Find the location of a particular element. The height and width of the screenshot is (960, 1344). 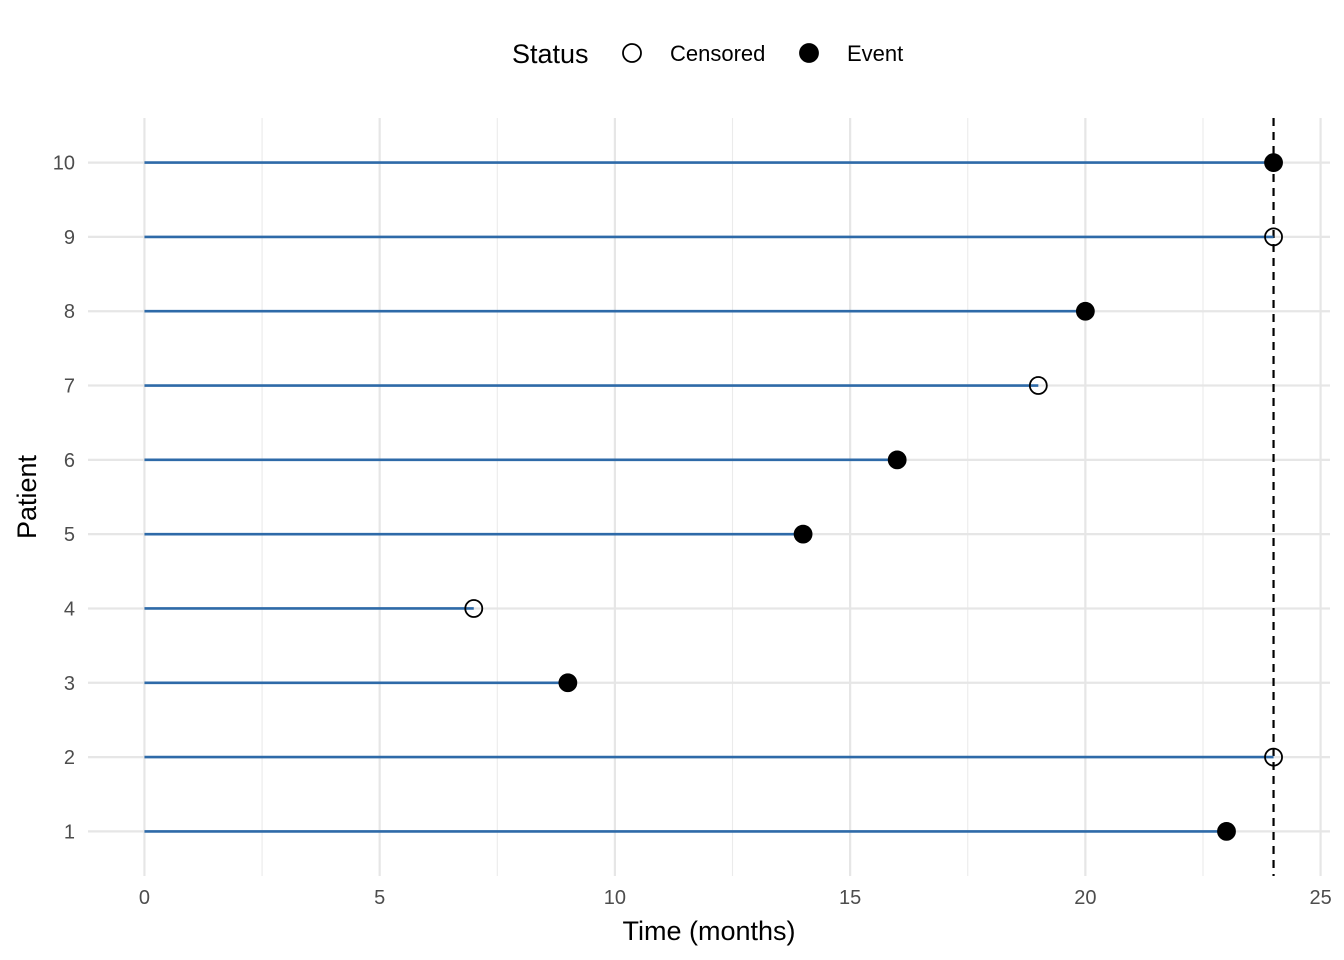

x-tick-label: 25 is located at coordinates (1320, 898).